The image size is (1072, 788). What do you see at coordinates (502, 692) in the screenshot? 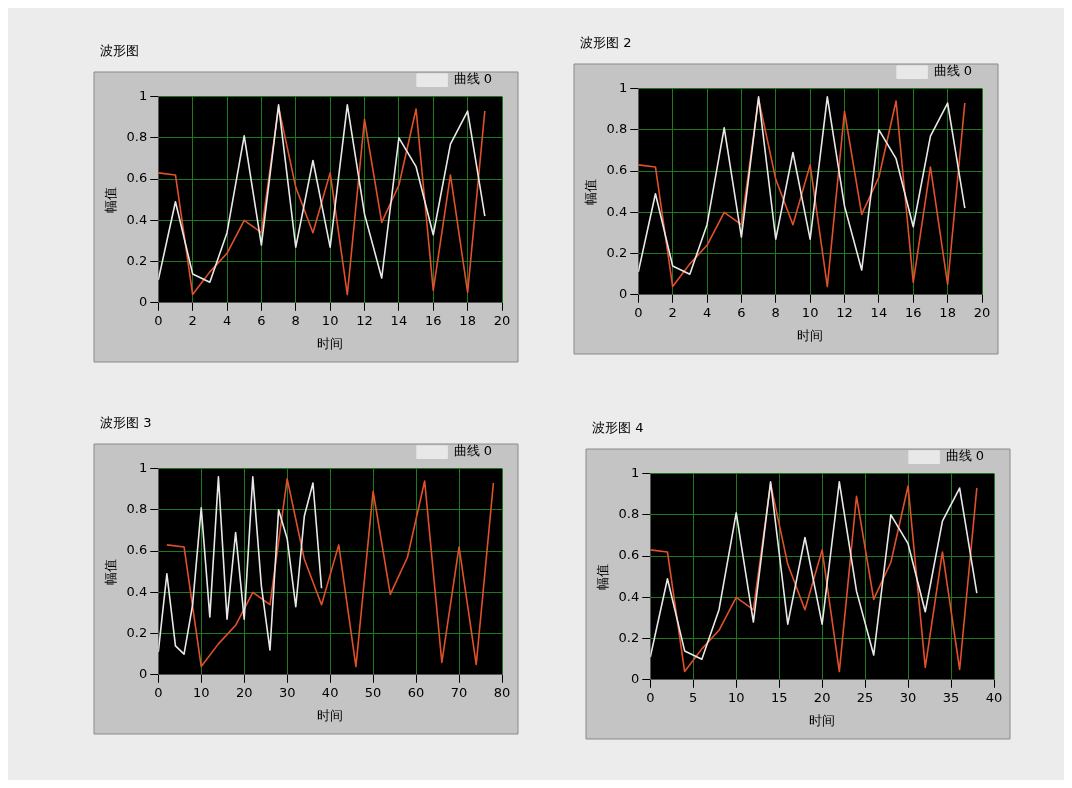
I see `x-tick-label: 80` at bounding box center [502, 692].